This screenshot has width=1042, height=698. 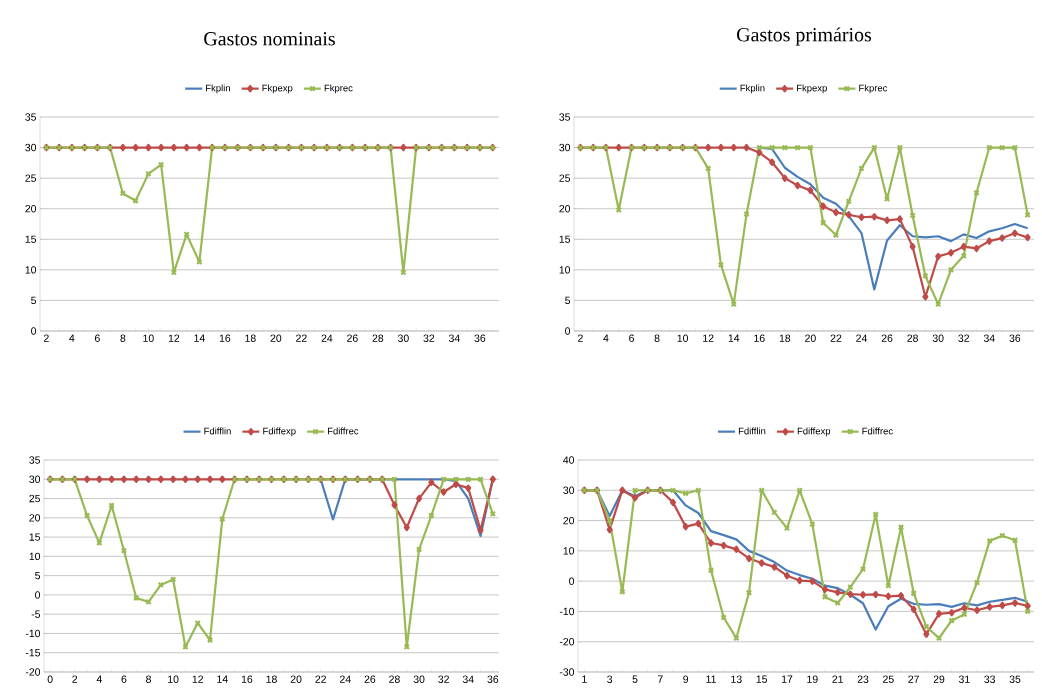 What do you see at coordinates (964, 679) in the screenshot?
I see `x-tick-label: 31` at bounding box center [964, 679].